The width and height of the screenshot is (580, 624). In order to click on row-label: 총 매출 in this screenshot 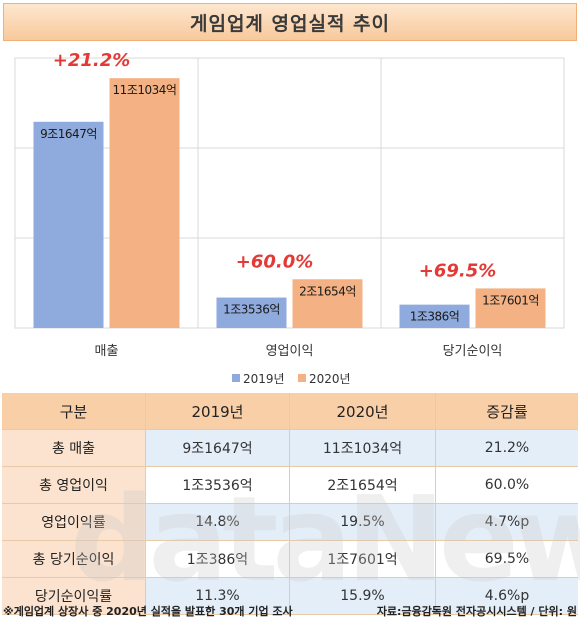, I will do `click(74, 448)`.